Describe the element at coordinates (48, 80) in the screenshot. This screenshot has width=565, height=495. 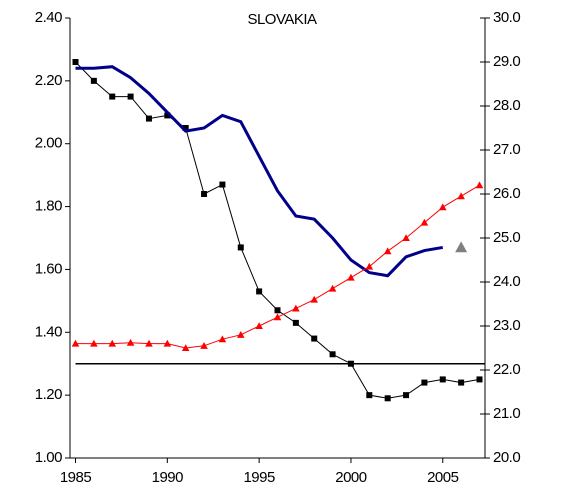
I see `y-tick-label: 2.20` at that location.